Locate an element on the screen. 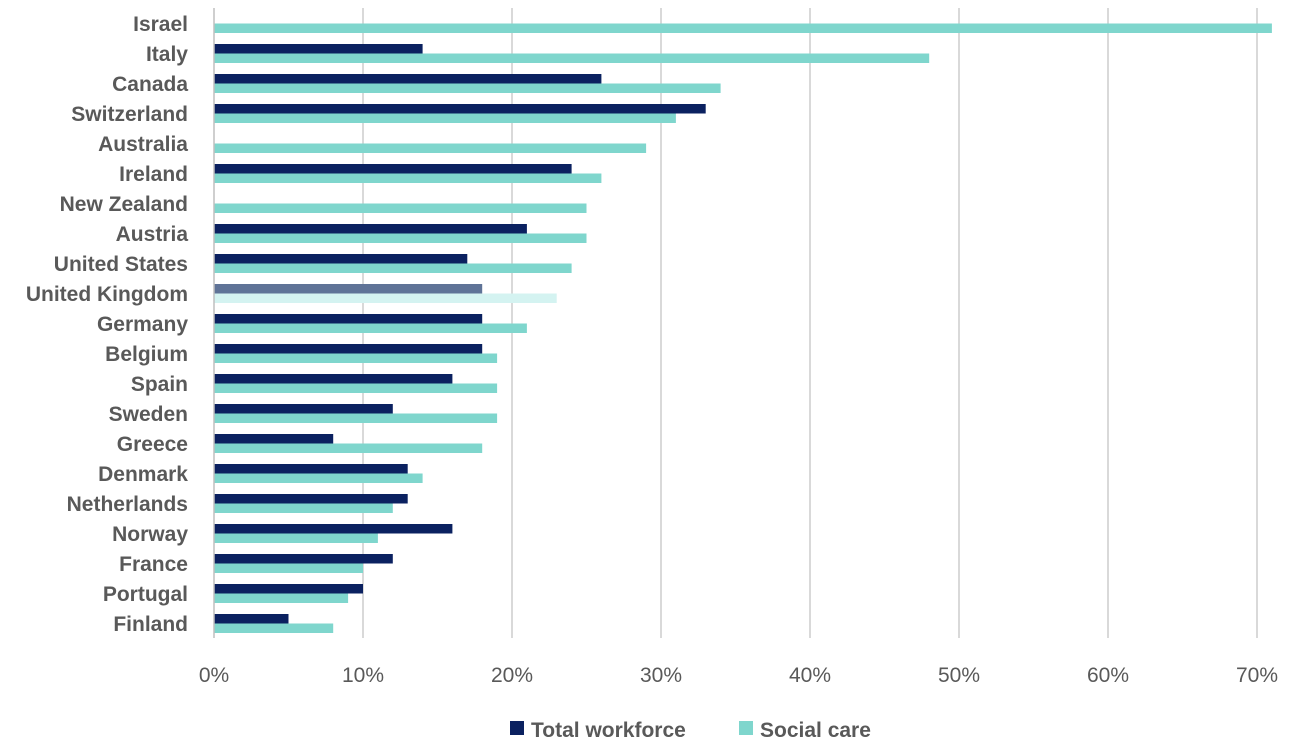  category-label-canada: Canada is located at coordinates (150, 84).